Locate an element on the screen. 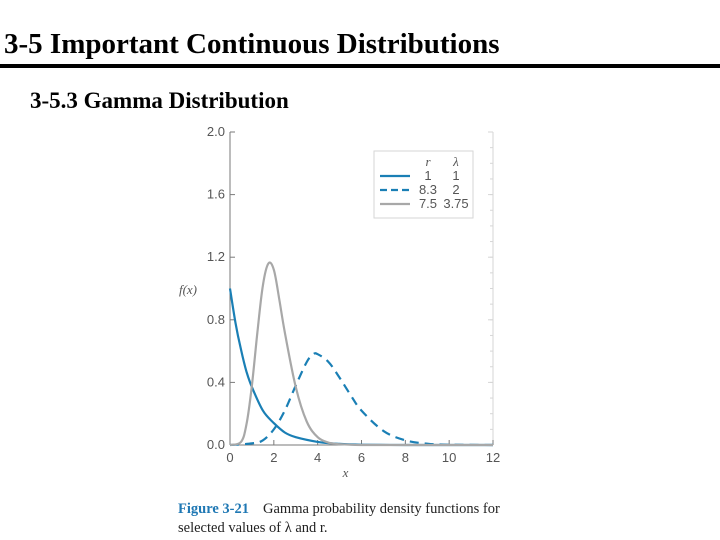 This screenshot has height=540, width=720. x-axis-label: x is located at coordinates (345, 472).